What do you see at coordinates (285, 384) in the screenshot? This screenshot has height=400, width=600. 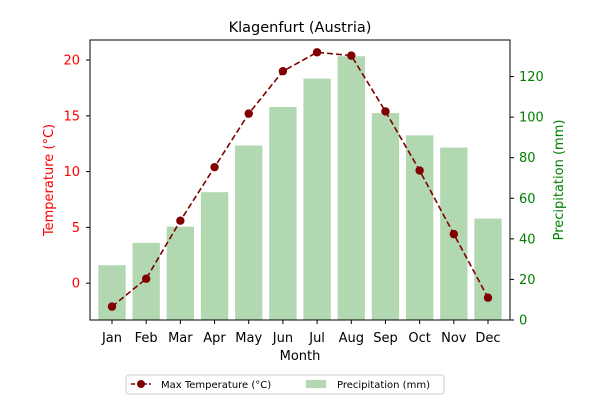 I see `legend: Max Temperature (°C) Precipitation (mm)` at bounding box center [285, 384].